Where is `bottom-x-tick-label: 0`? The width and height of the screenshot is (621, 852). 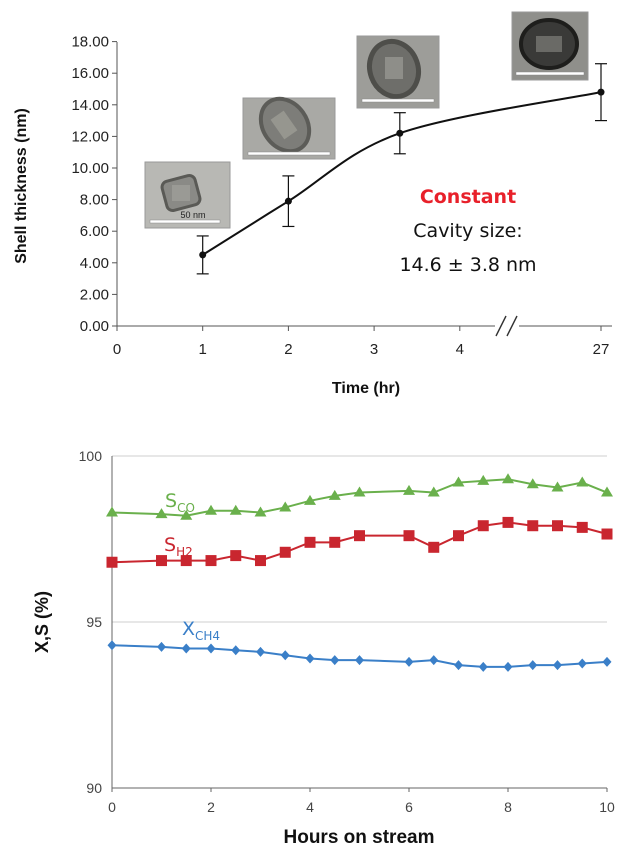
bottom-x-tick-label: 0 is located at coordinates (112, 807).